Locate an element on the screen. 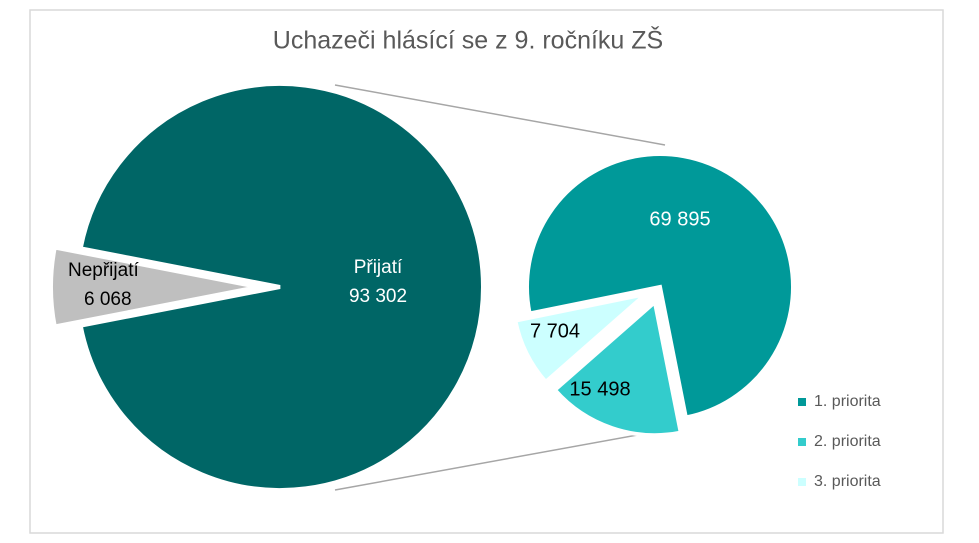  slice-value-label: 69 895 is located at coordinates (679, 219).